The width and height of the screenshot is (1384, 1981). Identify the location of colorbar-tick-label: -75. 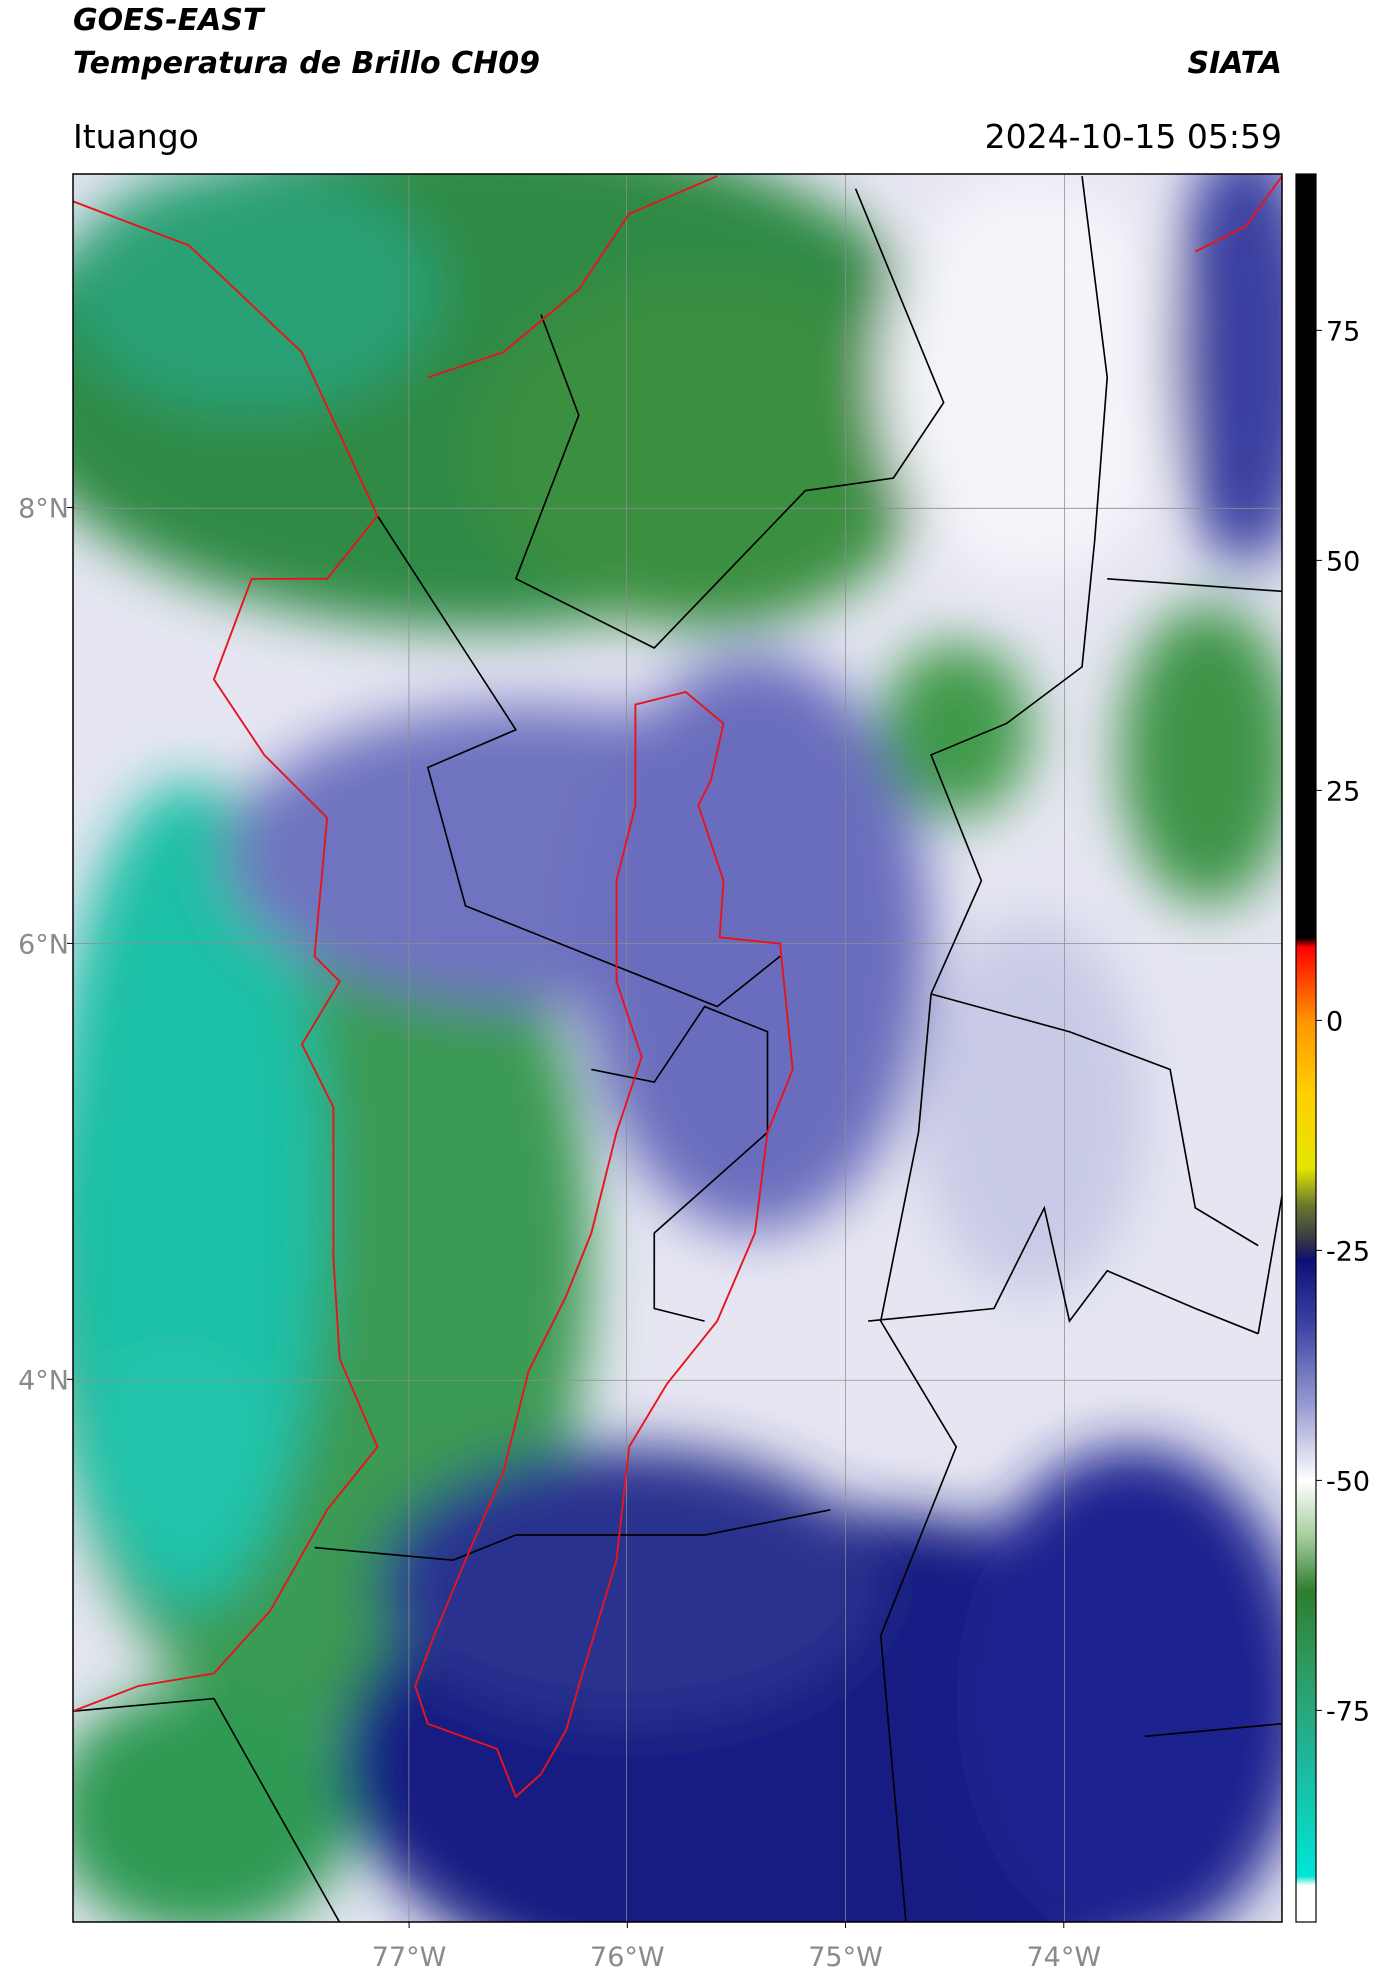
(1348, 1711).